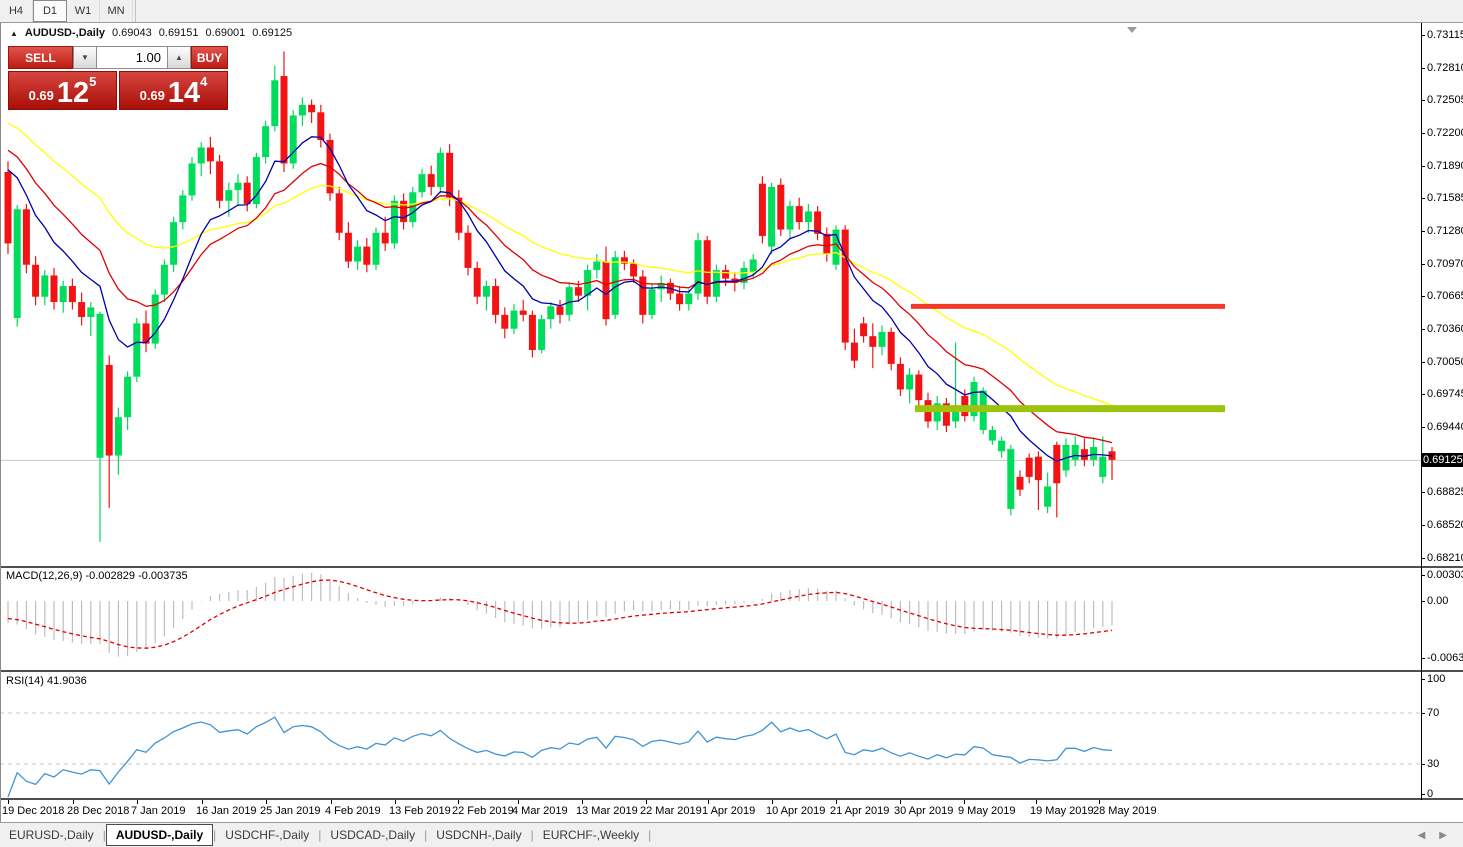 Image resolution: width=1463 pixels, height=847 pixels. I want to click on rsi-indicator-label: RSI(14) 41.9036, so click(46, 681).